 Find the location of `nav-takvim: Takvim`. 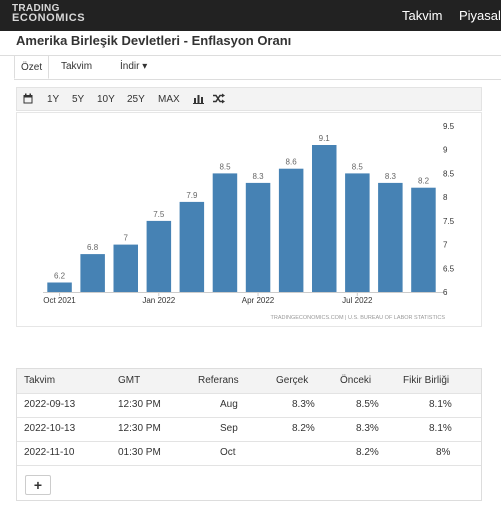

nav-takvim: Takvim is located at coordinates (422, 15).